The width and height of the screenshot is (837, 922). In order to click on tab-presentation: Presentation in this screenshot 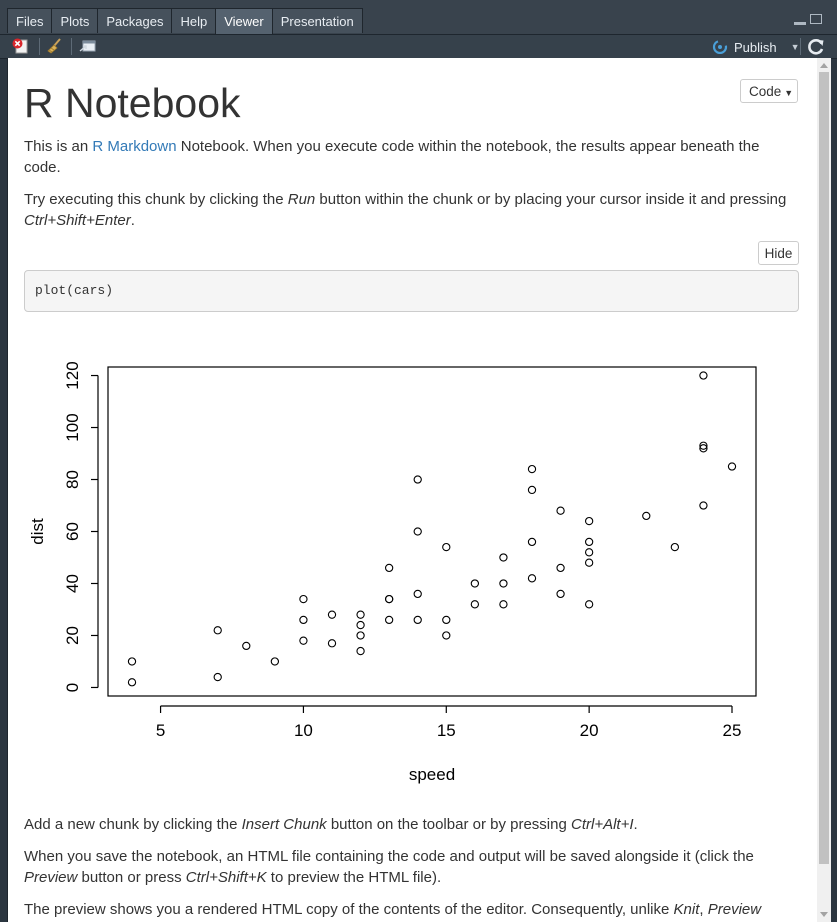, I will do `click(317, 20)`.